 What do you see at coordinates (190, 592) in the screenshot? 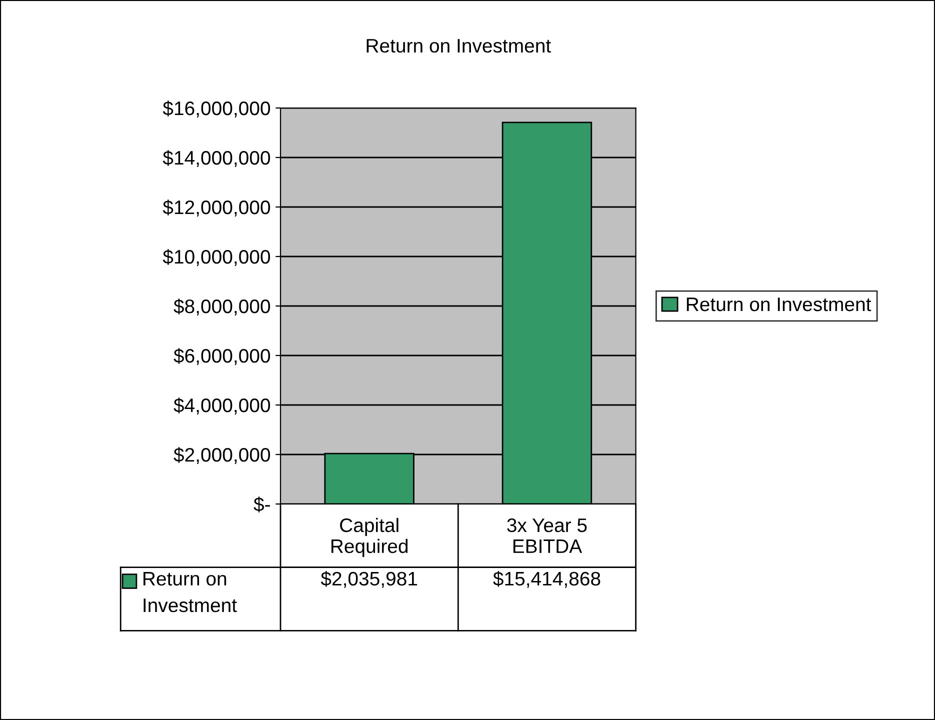
I see `text: Return on Investment` at bounding box center [190, 592].